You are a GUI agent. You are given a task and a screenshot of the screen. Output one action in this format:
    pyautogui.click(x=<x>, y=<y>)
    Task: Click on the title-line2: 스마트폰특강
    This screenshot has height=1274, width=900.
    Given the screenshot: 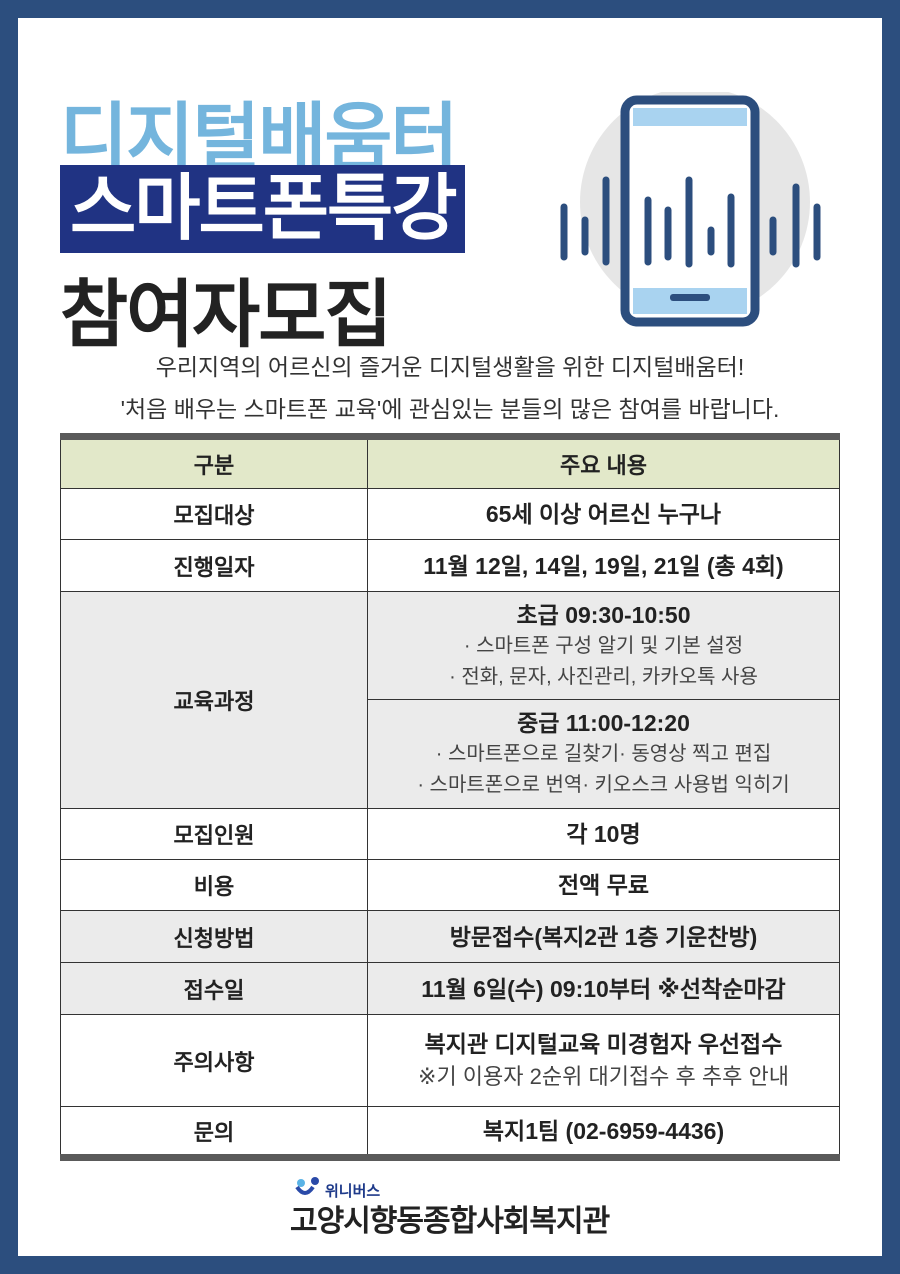 What is the action you would take?
    pyautogui.click(x=263, y=209)
    